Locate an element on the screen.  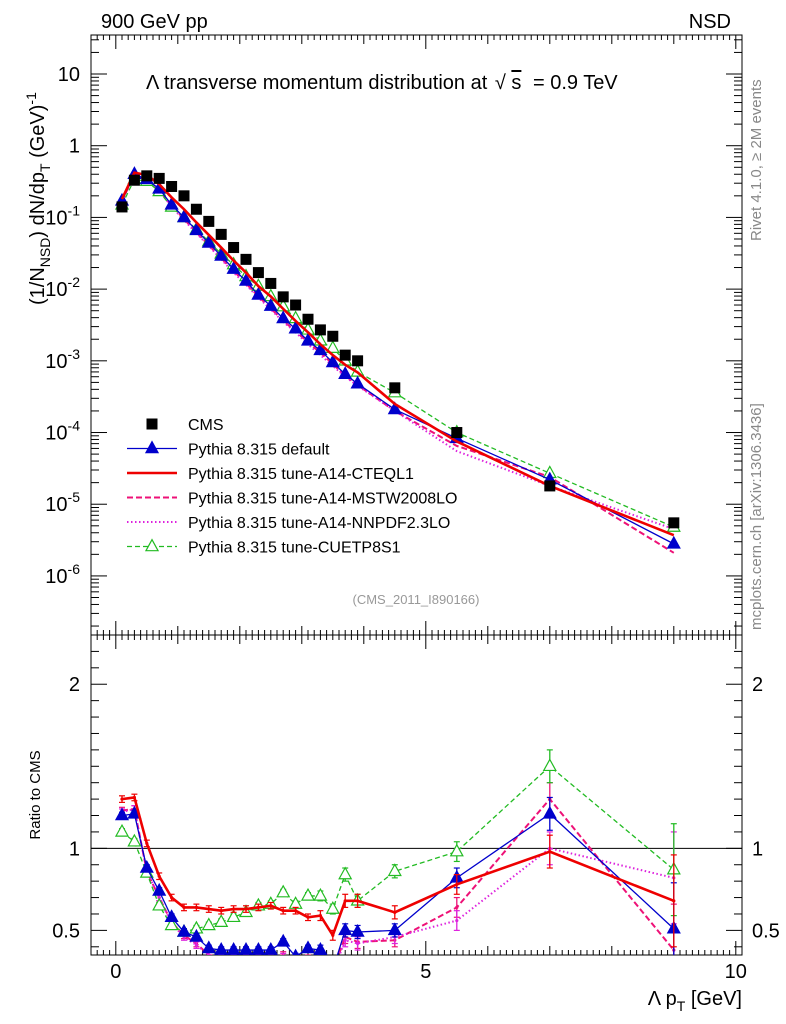
main-y-axis-label: (1/NNSD) dN/dpT (GeV)-1 is located at coordinates (38, 198).